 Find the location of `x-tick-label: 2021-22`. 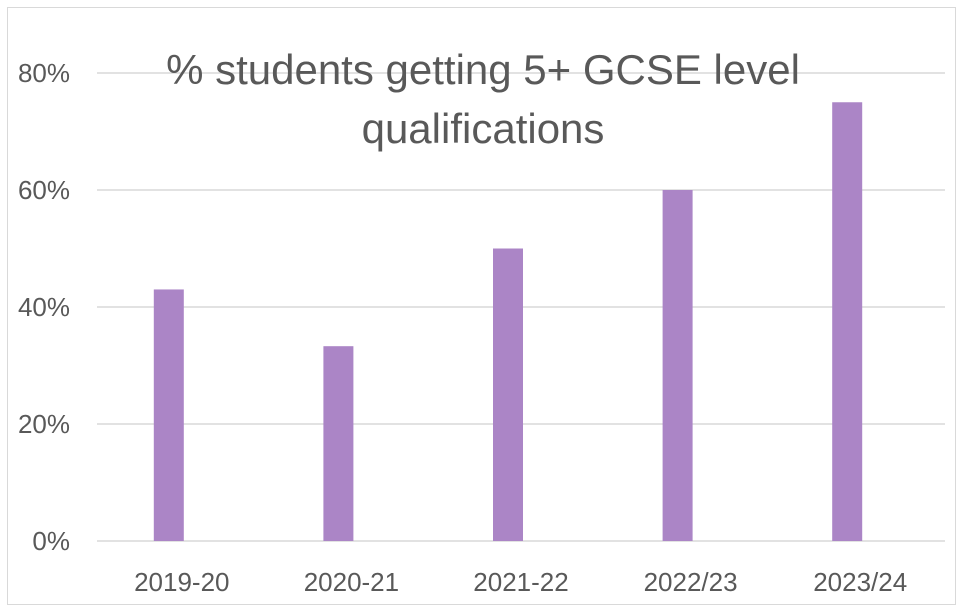

x-tick-label: 2021-22 is located at coordinates (520, 582).